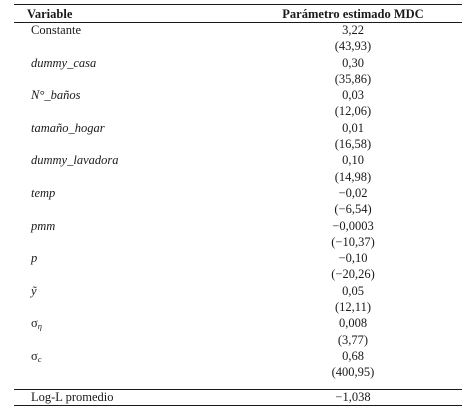 Image resolution: width=466 pixels, height=406 pixels. I want to click on variable-name: dummy_lavadora, so click(75, 160).